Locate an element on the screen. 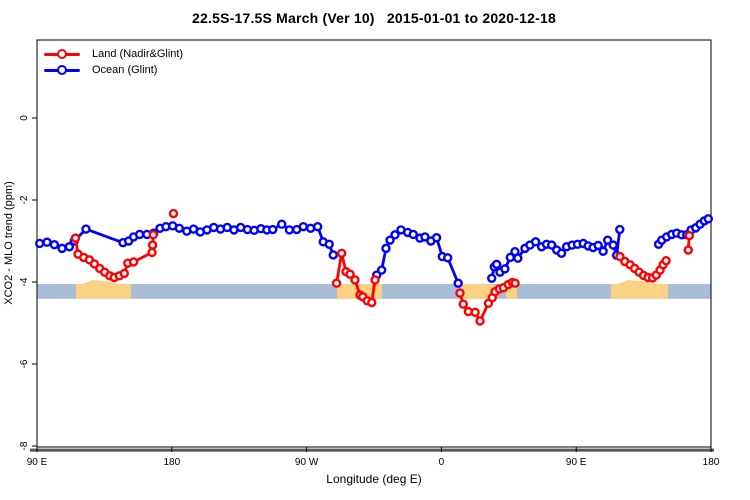 This screenshot has width=750, height=500. y-tick-label: 0 is located at coordinates (24, 118).